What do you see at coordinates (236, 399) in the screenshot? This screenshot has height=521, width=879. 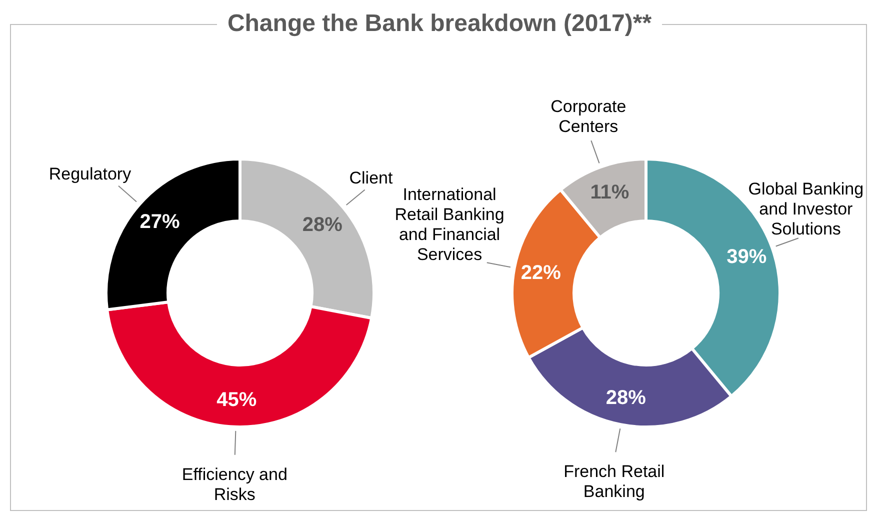 I see `data-label: 45%` at bounding box center [236, 399].